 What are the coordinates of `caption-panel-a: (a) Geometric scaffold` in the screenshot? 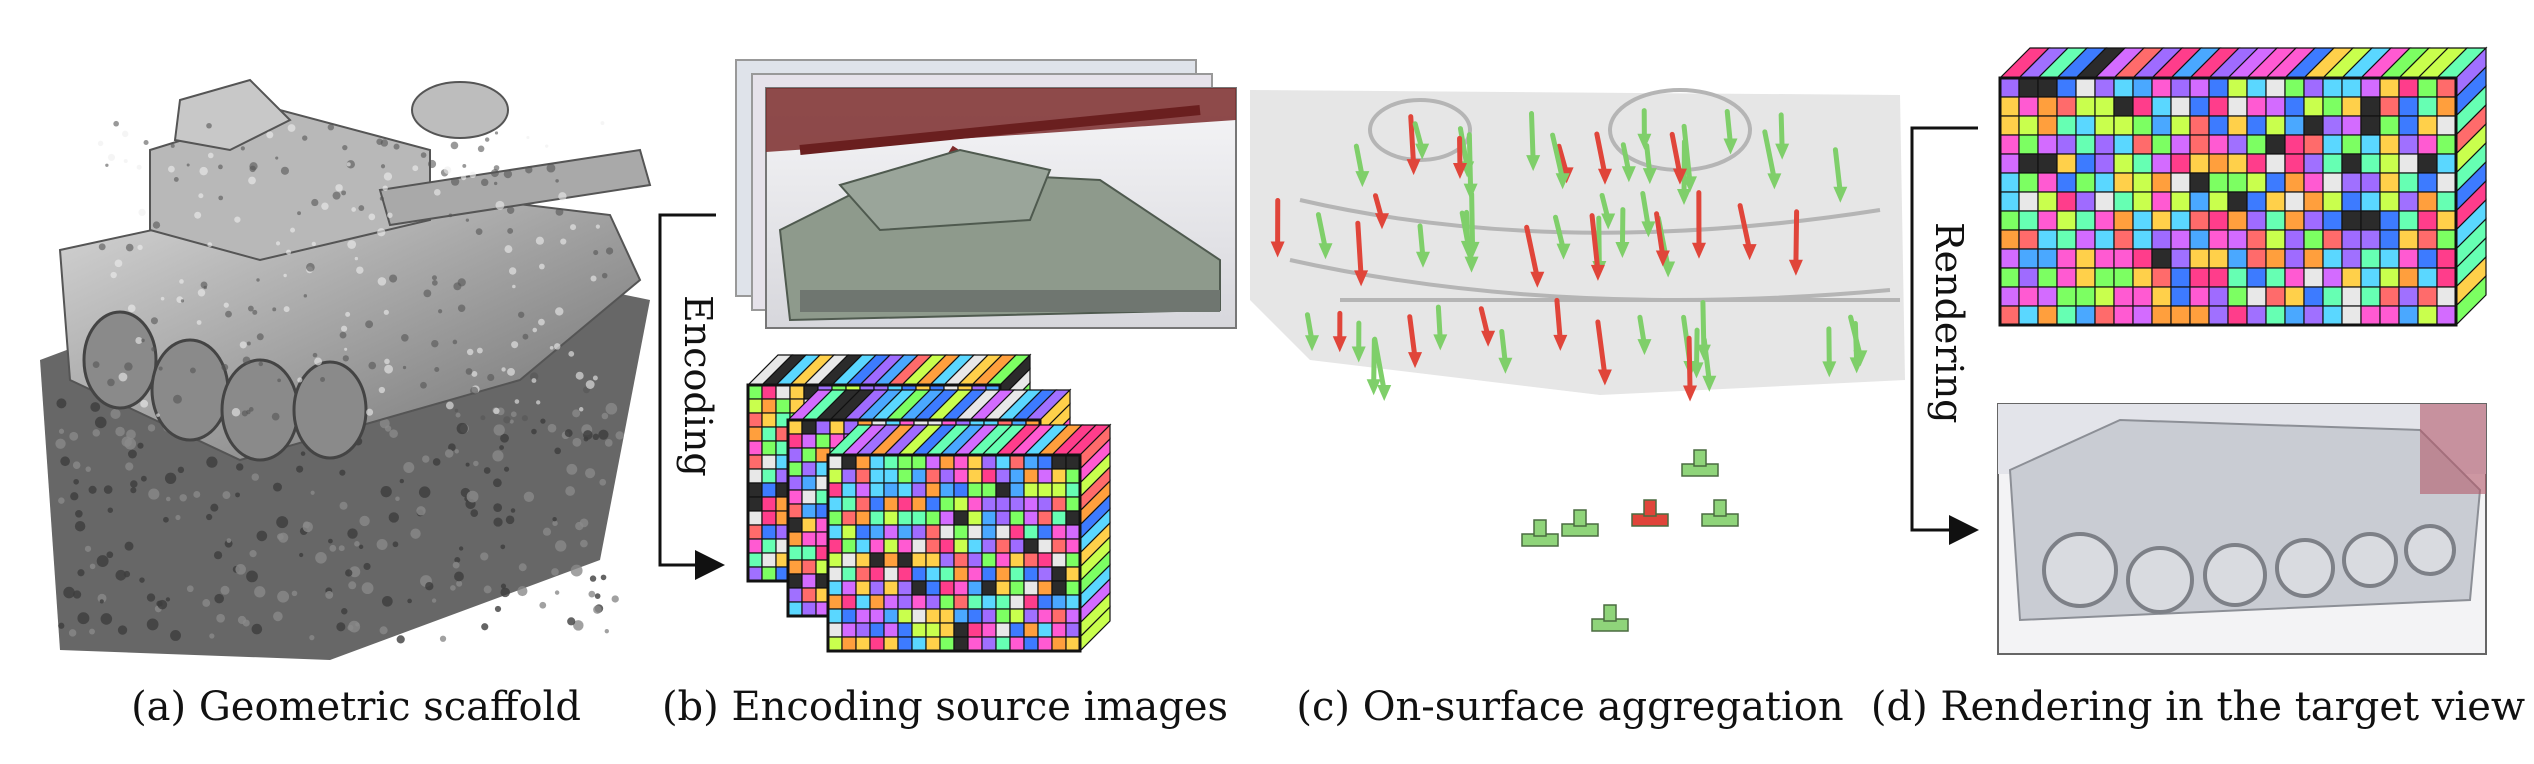 It's located at (356, 707).